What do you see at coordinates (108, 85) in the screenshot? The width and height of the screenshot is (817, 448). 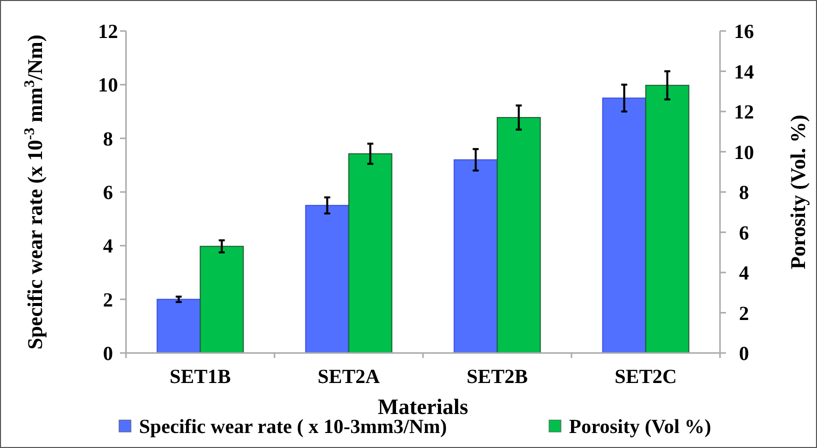 I see `y-tick-label: 10` at bounding box center [108, 85].